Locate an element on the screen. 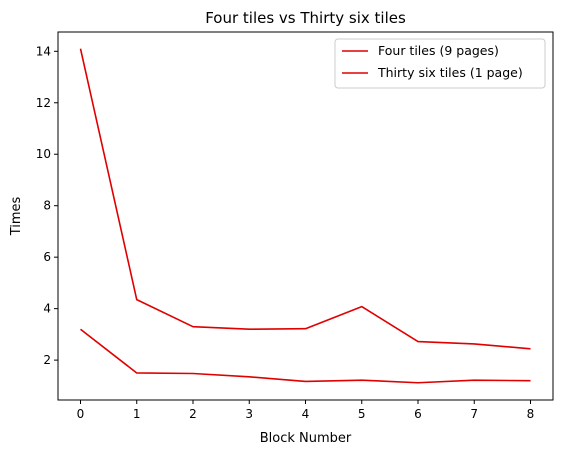  y-tick-label: 8 is located at coordinates (47, 206).